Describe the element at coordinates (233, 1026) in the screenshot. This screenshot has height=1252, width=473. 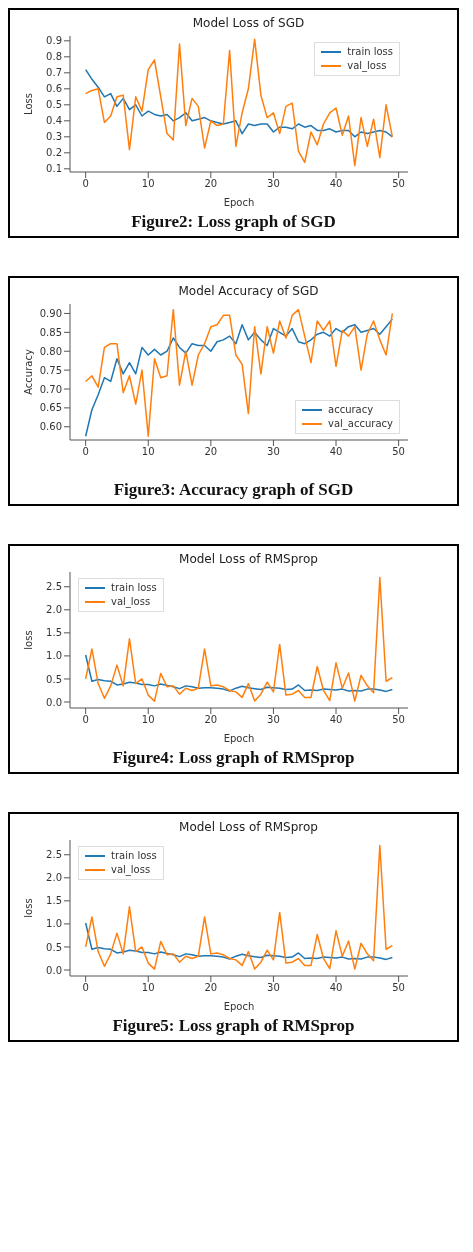
I see `caption: Figure5: Loss graph of RMSprop` at that location.